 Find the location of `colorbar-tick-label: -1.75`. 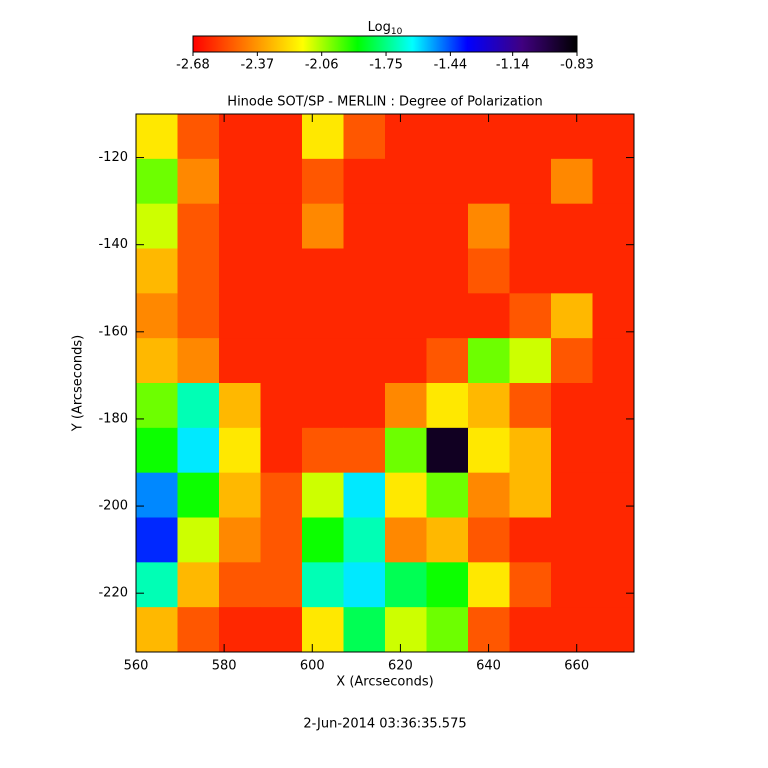

colorbar-tick-label: -1.75 is located at coordinates (386, 65).